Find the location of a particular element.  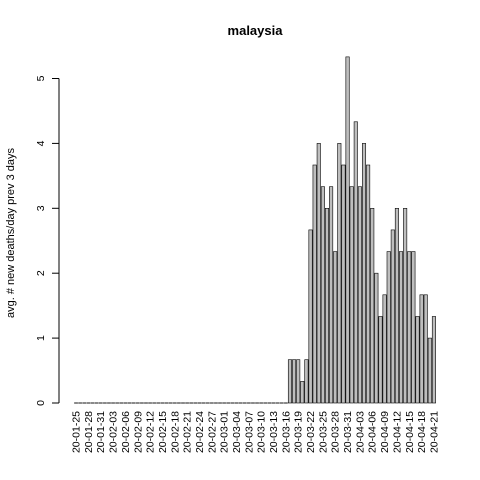

x-tick-label: 20-03-13 is located at coordinates (274, 432).